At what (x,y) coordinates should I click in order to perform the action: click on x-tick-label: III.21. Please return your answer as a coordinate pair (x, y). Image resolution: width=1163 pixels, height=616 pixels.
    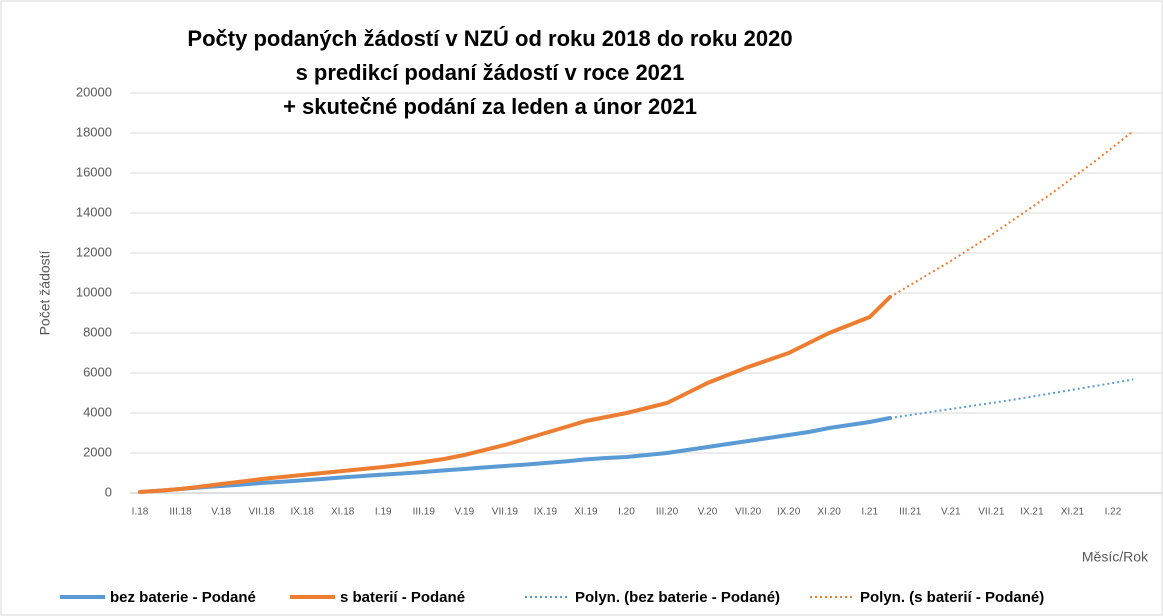
    Looking at the image, I should click on (910, 512).